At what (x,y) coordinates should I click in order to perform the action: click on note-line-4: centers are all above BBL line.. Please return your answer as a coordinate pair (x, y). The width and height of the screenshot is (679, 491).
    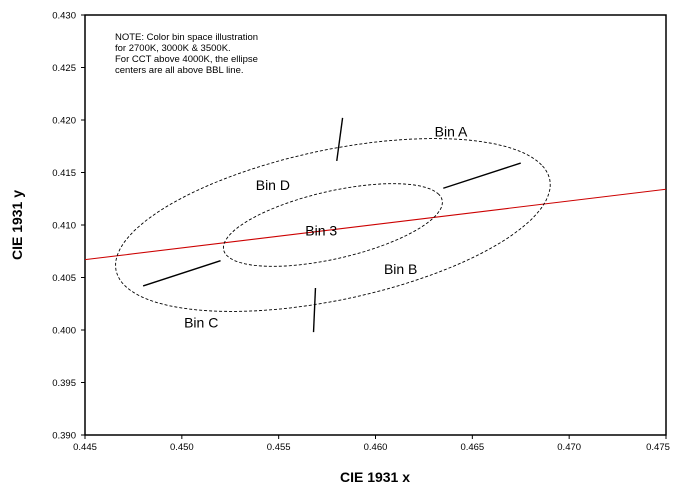
    Looking at the image, I should click on (179, 70).